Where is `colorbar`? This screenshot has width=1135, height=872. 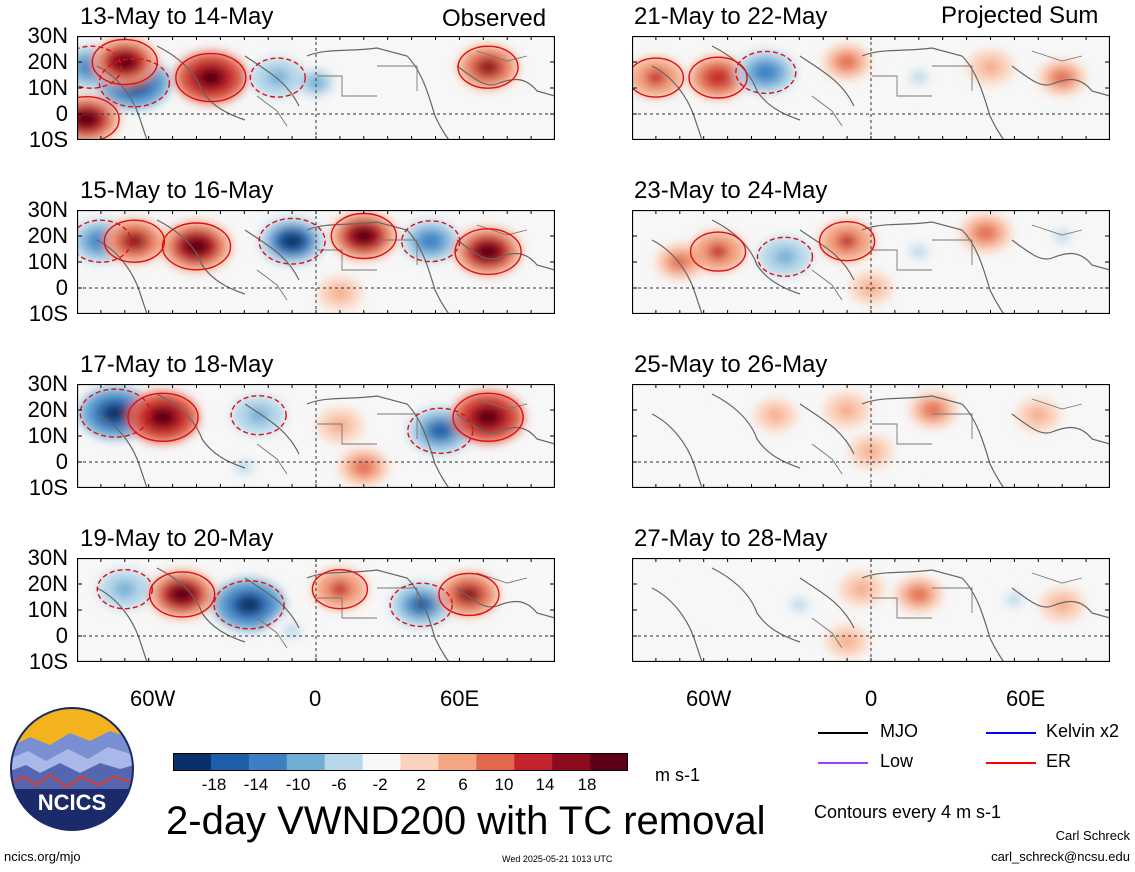
colorbar is located at coordinates (400, 762).